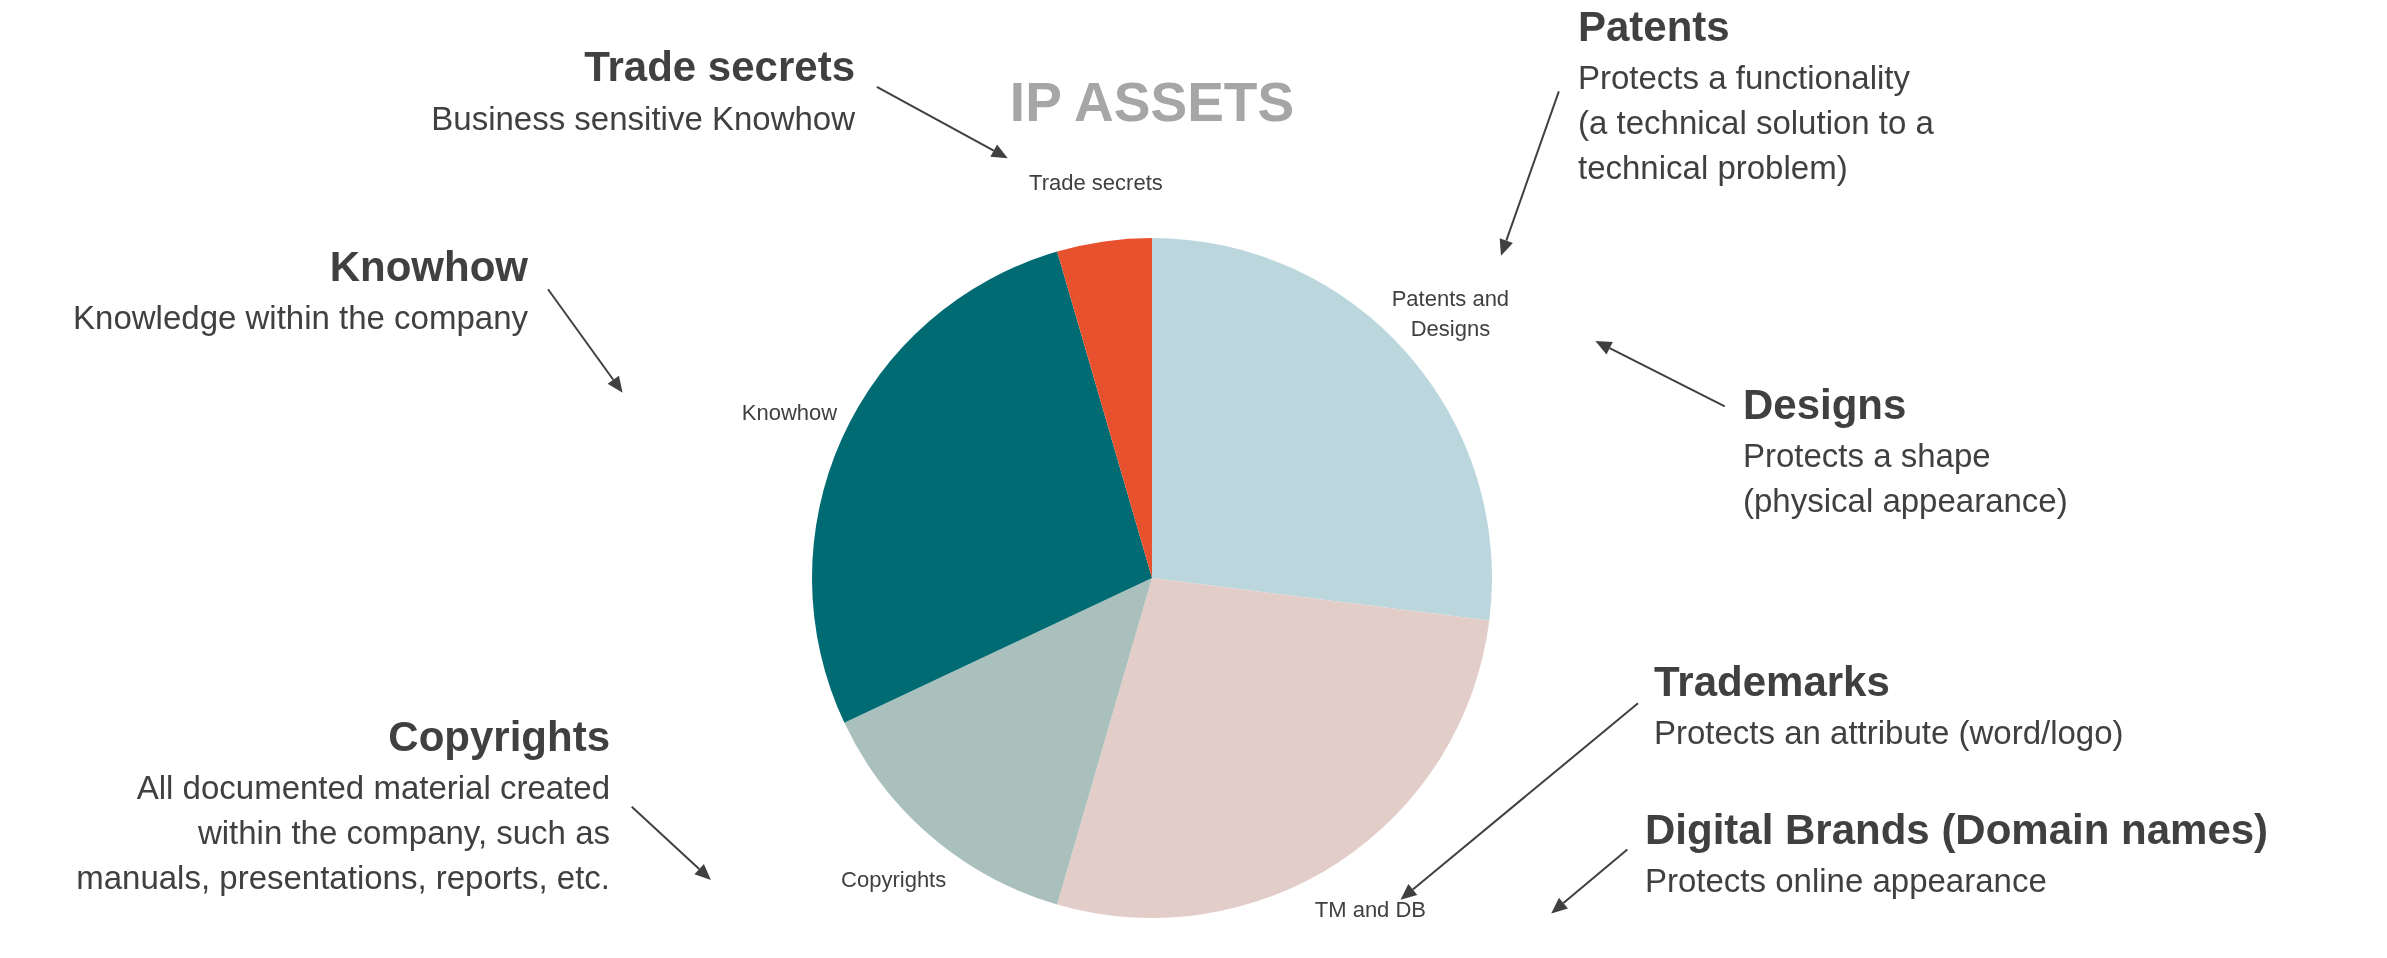 This screenshot has width=2387, height=958. What do you see at coordinates (1756, 123) in the screenshot?
I see `text: Protects a functionality (a technical solution to a technical problem)` at bounding box center [1756, 123].